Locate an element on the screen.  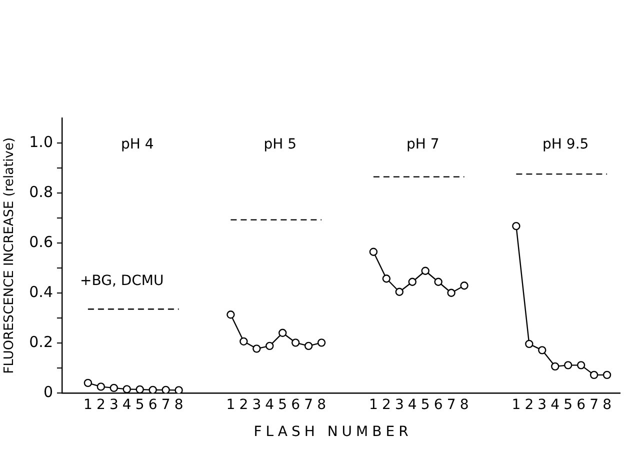
annotation: pH 9.5 is located at coordinates (565, 144).